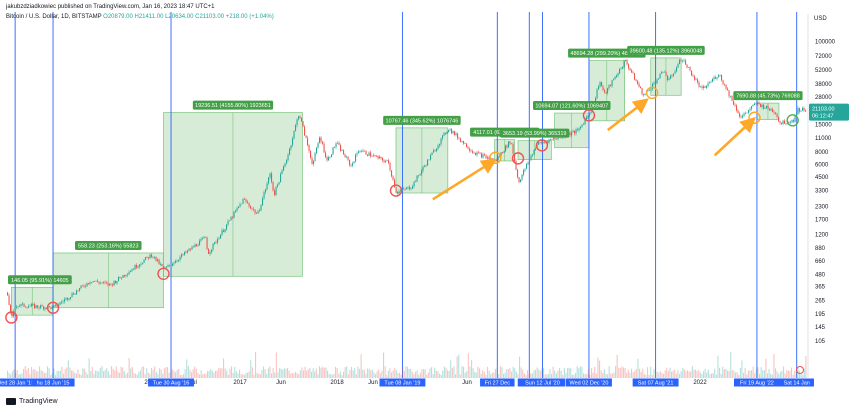  I want to click on measure-label: 7690.88 (45.73%) 769088, so click(768, 97).